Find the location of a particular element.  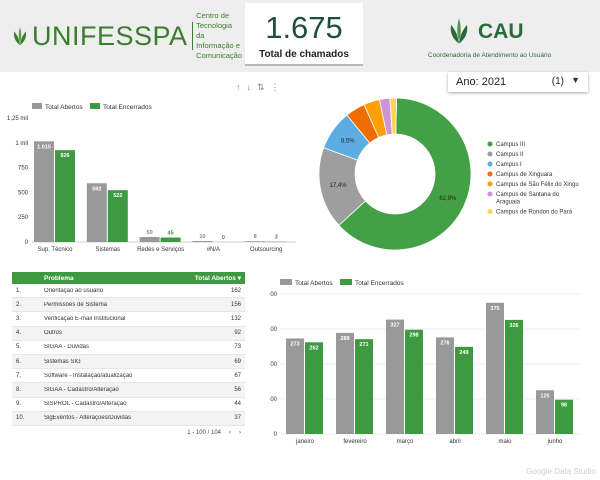

logo-divider is located at coordinates (192, 36).